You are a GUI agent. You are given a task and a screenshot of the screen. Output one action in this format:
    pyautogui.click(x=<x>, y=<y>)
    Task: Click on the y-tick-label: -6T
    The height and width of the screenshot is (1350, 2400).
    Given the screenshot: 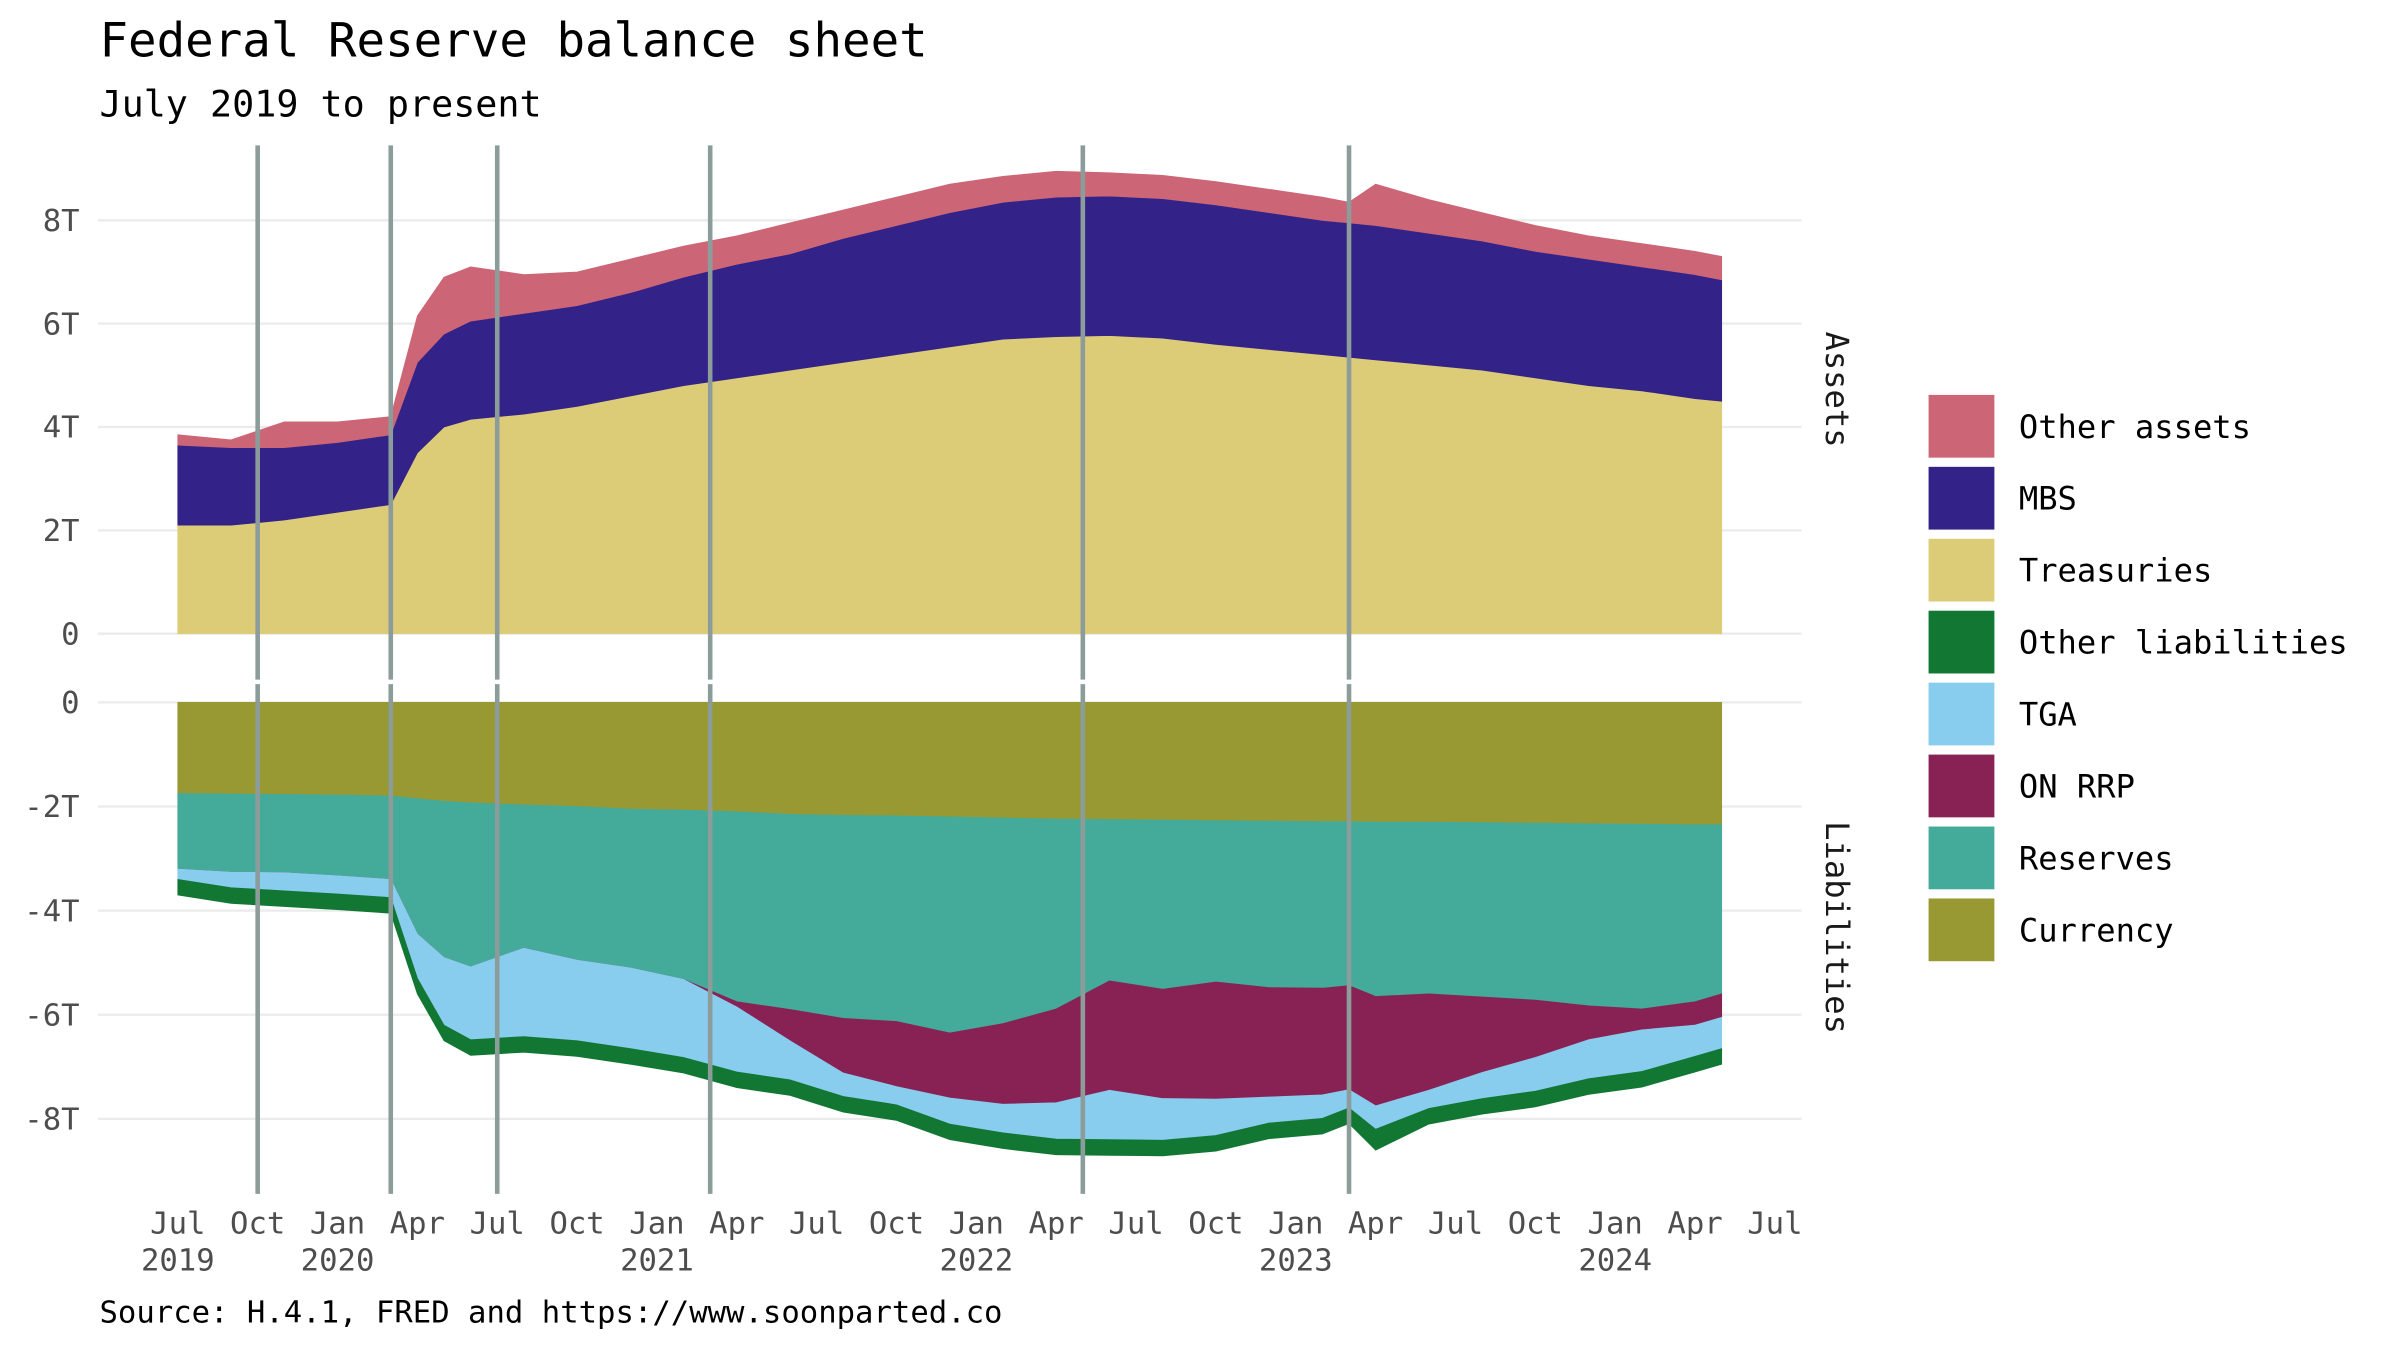 What is the action you would take?
    pyautogui.click(x=51, y=1015)
    